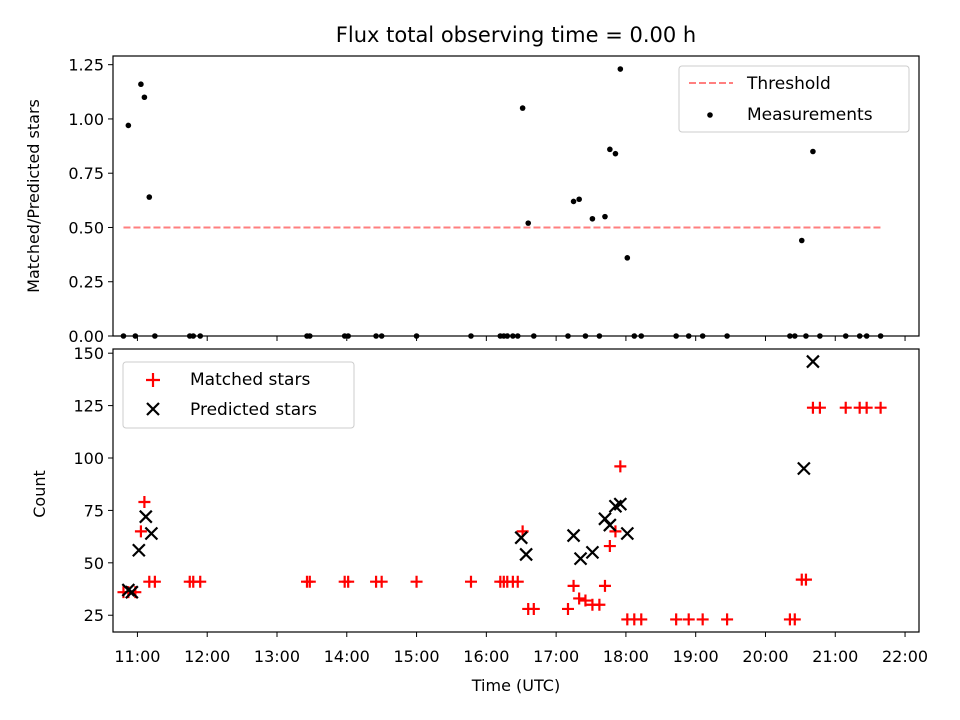  Describe the element at coordinates (835, 656) in the screenshot. I see `bottom-x-tick-label: 21:00` at that location.